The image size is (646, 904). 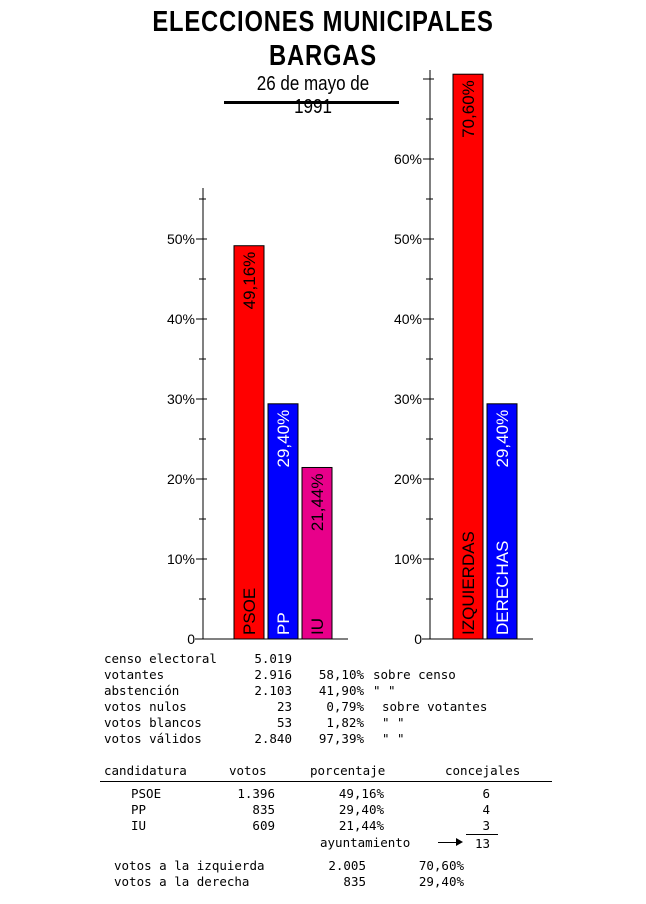 What do you see at coordinates (139, 809) in the screenshot?
I see `table-party: PP` at bounding box center [139, 809].